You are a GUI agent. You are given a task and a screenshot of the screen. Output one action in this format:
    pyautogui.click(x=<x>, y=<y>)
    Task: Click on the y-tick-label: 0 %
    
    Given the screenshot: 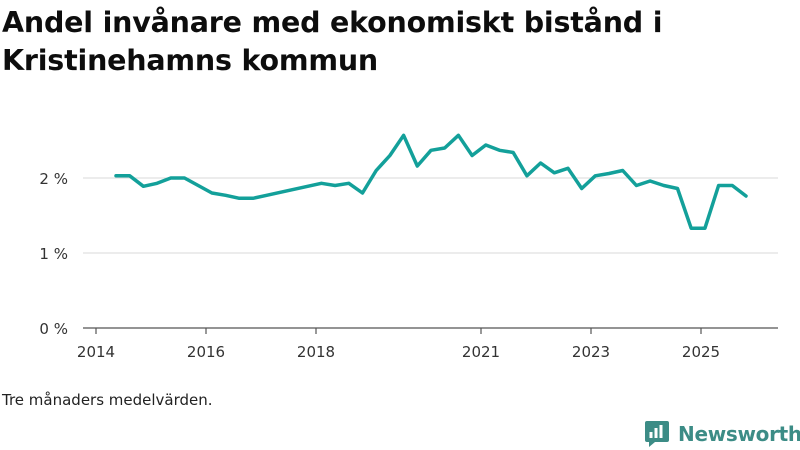 What is the action you would take?
    pyautogui.click(x=53, y=329)
    